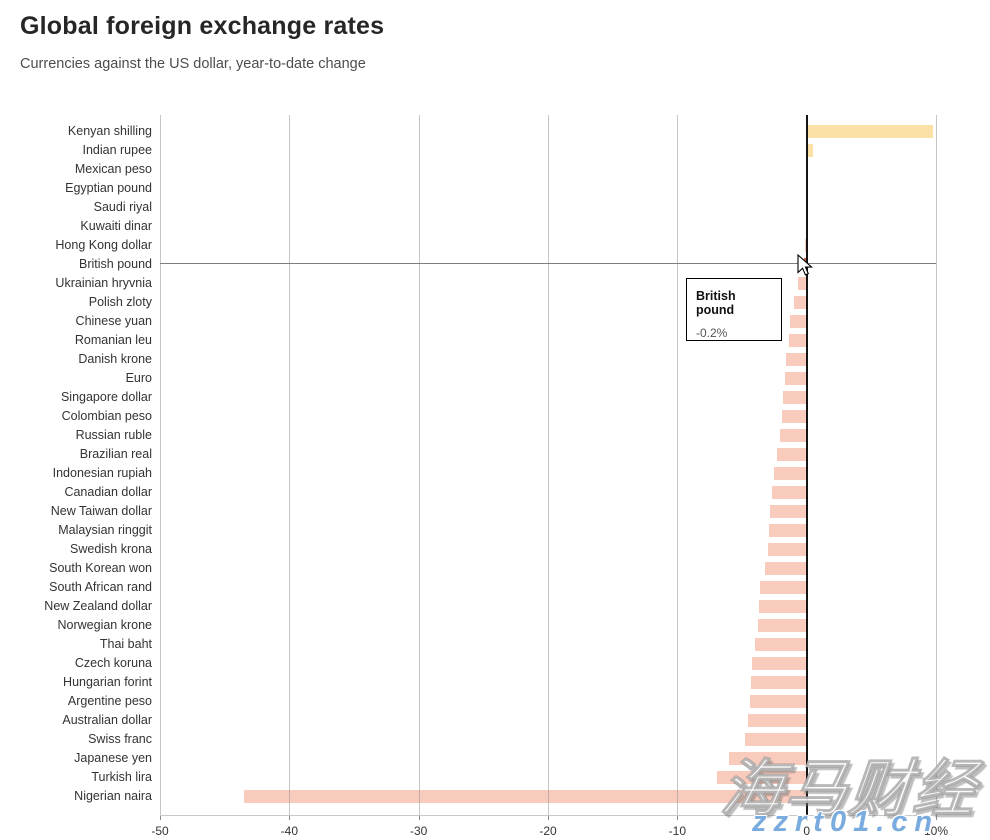 The width and height of the screenshot is (990, 840). What do you see at coordinates (786, 569) in the screenshot?
I see `bar-south-korean-won` at bounding box center [786, 569].